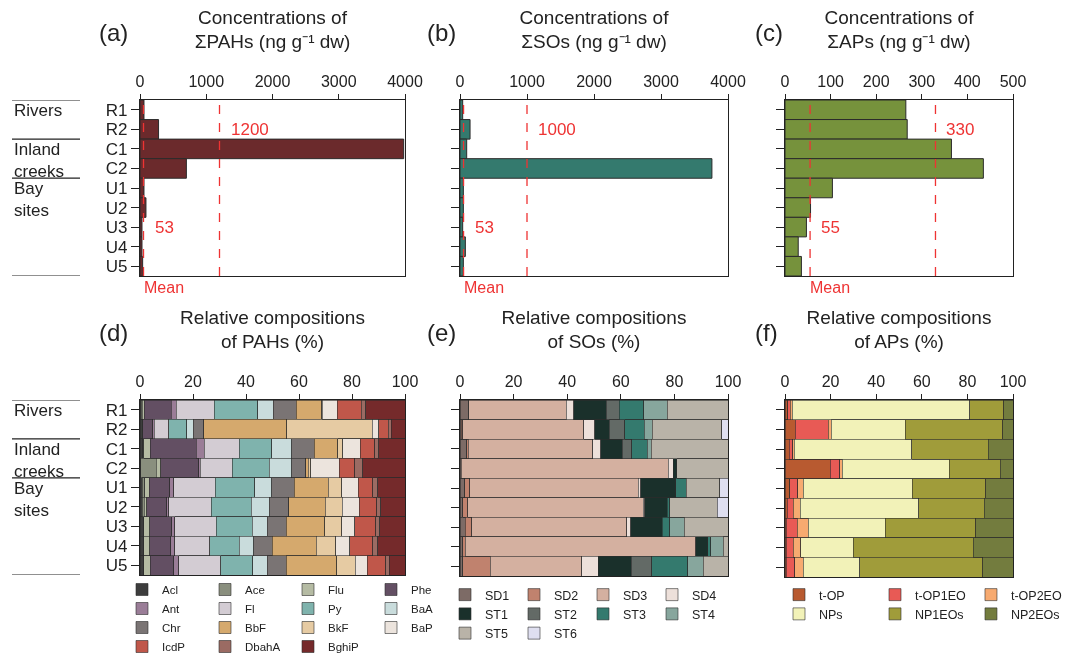  What do you see at coordinates (250, 129) in the screenshot?
I see `ref-line-label: 1200` at bounding box center [250, 129].